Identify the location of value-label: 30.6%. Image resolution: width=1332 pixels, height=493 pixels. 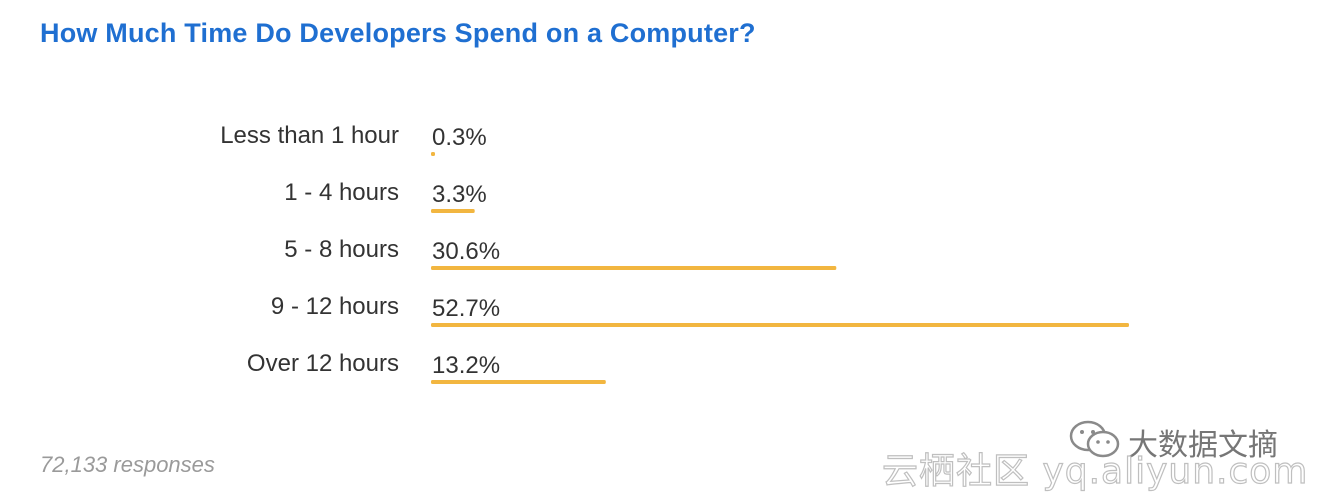
(466, 251).